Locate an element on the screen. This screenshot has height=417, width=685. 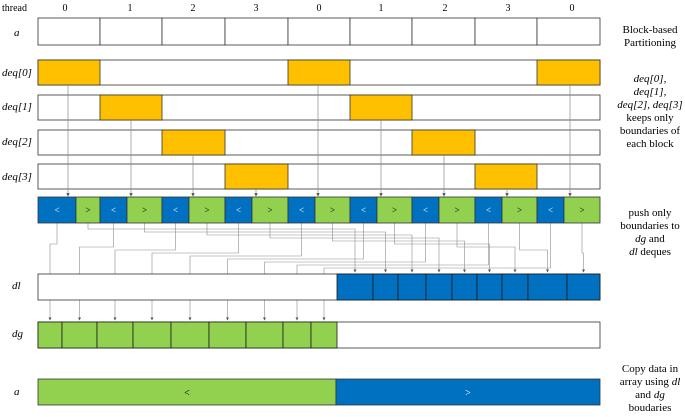
deq-2-frame is located at coordinates (319, 142).